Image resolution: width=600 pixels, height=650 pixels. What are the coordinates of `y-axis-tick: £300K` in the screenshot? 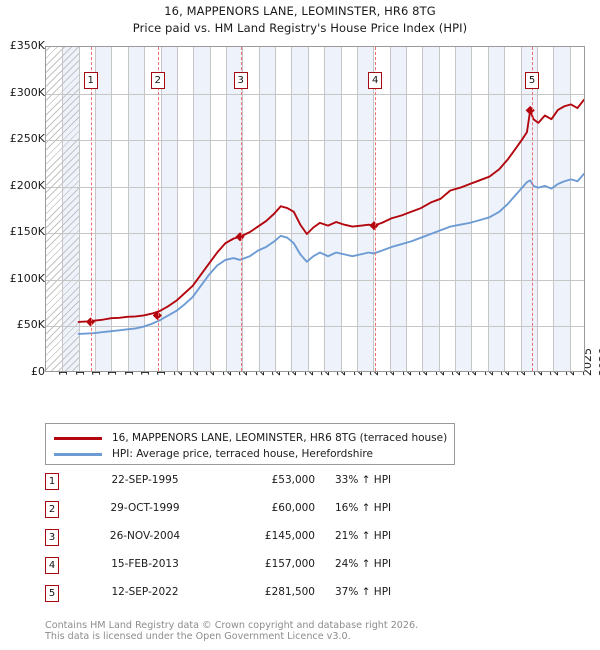 It's located at (27, 92).